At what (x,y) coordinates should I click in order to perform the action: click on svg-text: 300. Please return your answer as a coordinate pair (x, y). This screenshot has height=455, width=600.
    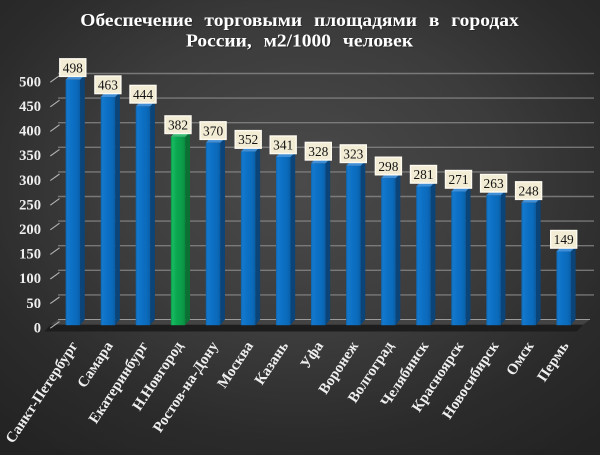
    Looking at the image, I should click on (30, 181).